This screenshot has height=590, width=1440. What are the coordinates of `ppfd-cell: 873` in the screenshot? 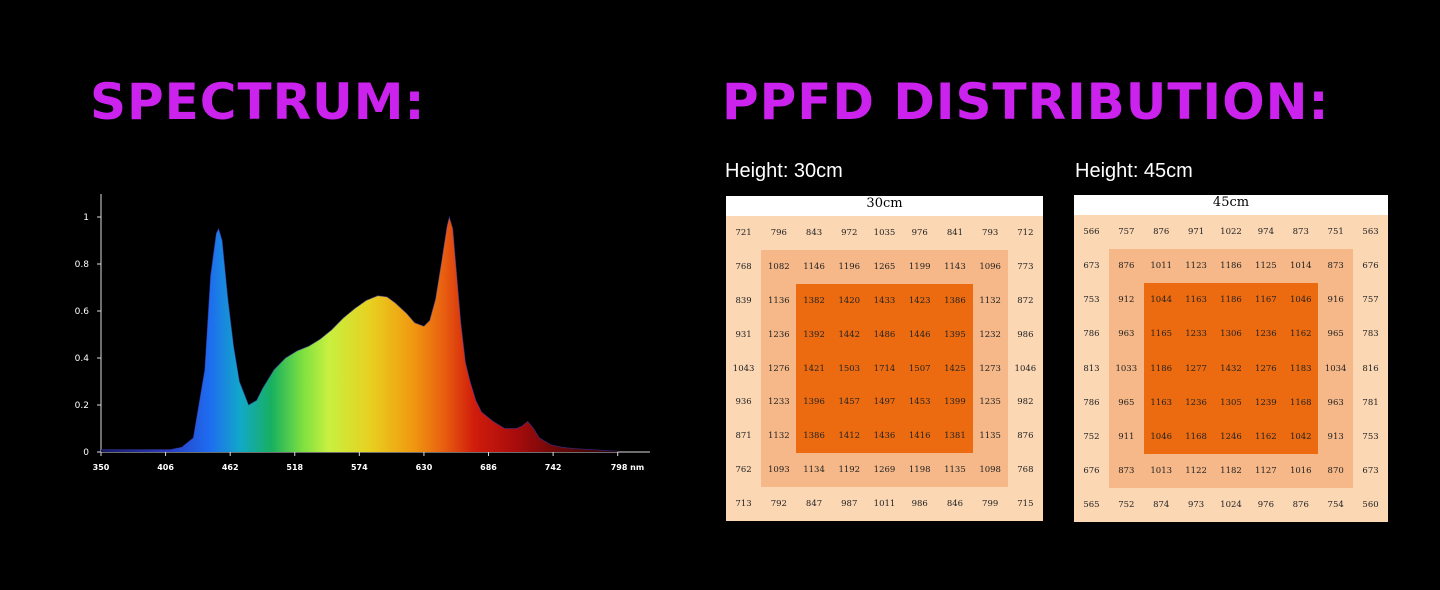 It's located at (1300, 232).